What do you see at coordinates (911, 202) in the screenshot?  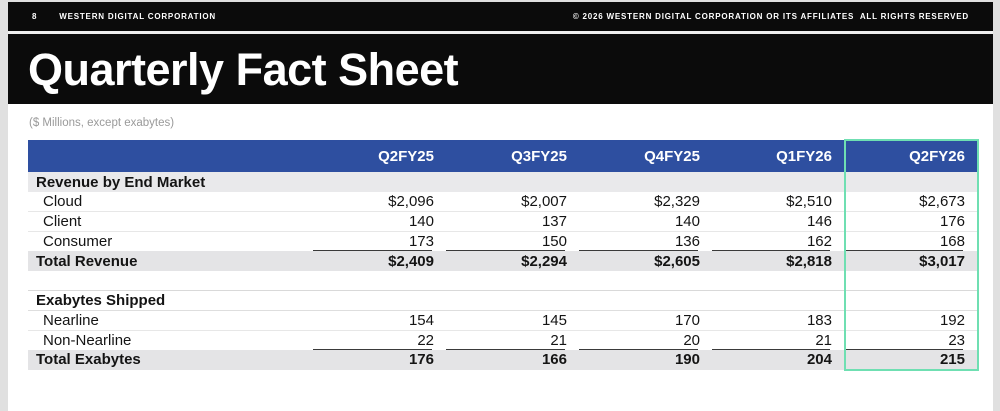 I see `cell-value-highlighted: $2,673` at bounding box center [911, 202].